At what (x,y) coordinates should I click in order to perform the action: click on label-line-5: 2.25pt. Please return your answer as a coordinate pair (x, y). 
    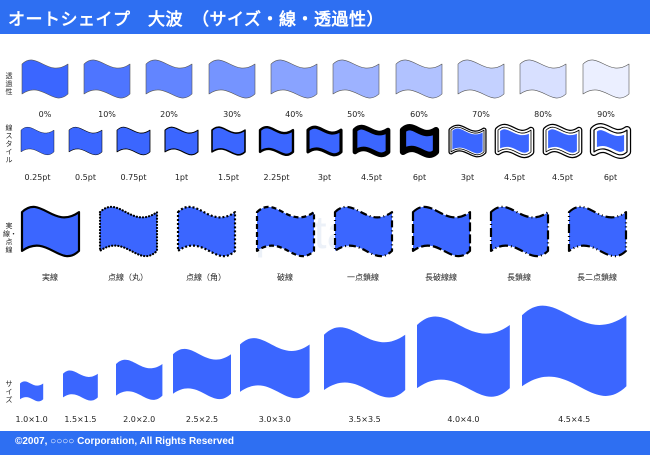
    Looking at the image, I should click on (276, 177).